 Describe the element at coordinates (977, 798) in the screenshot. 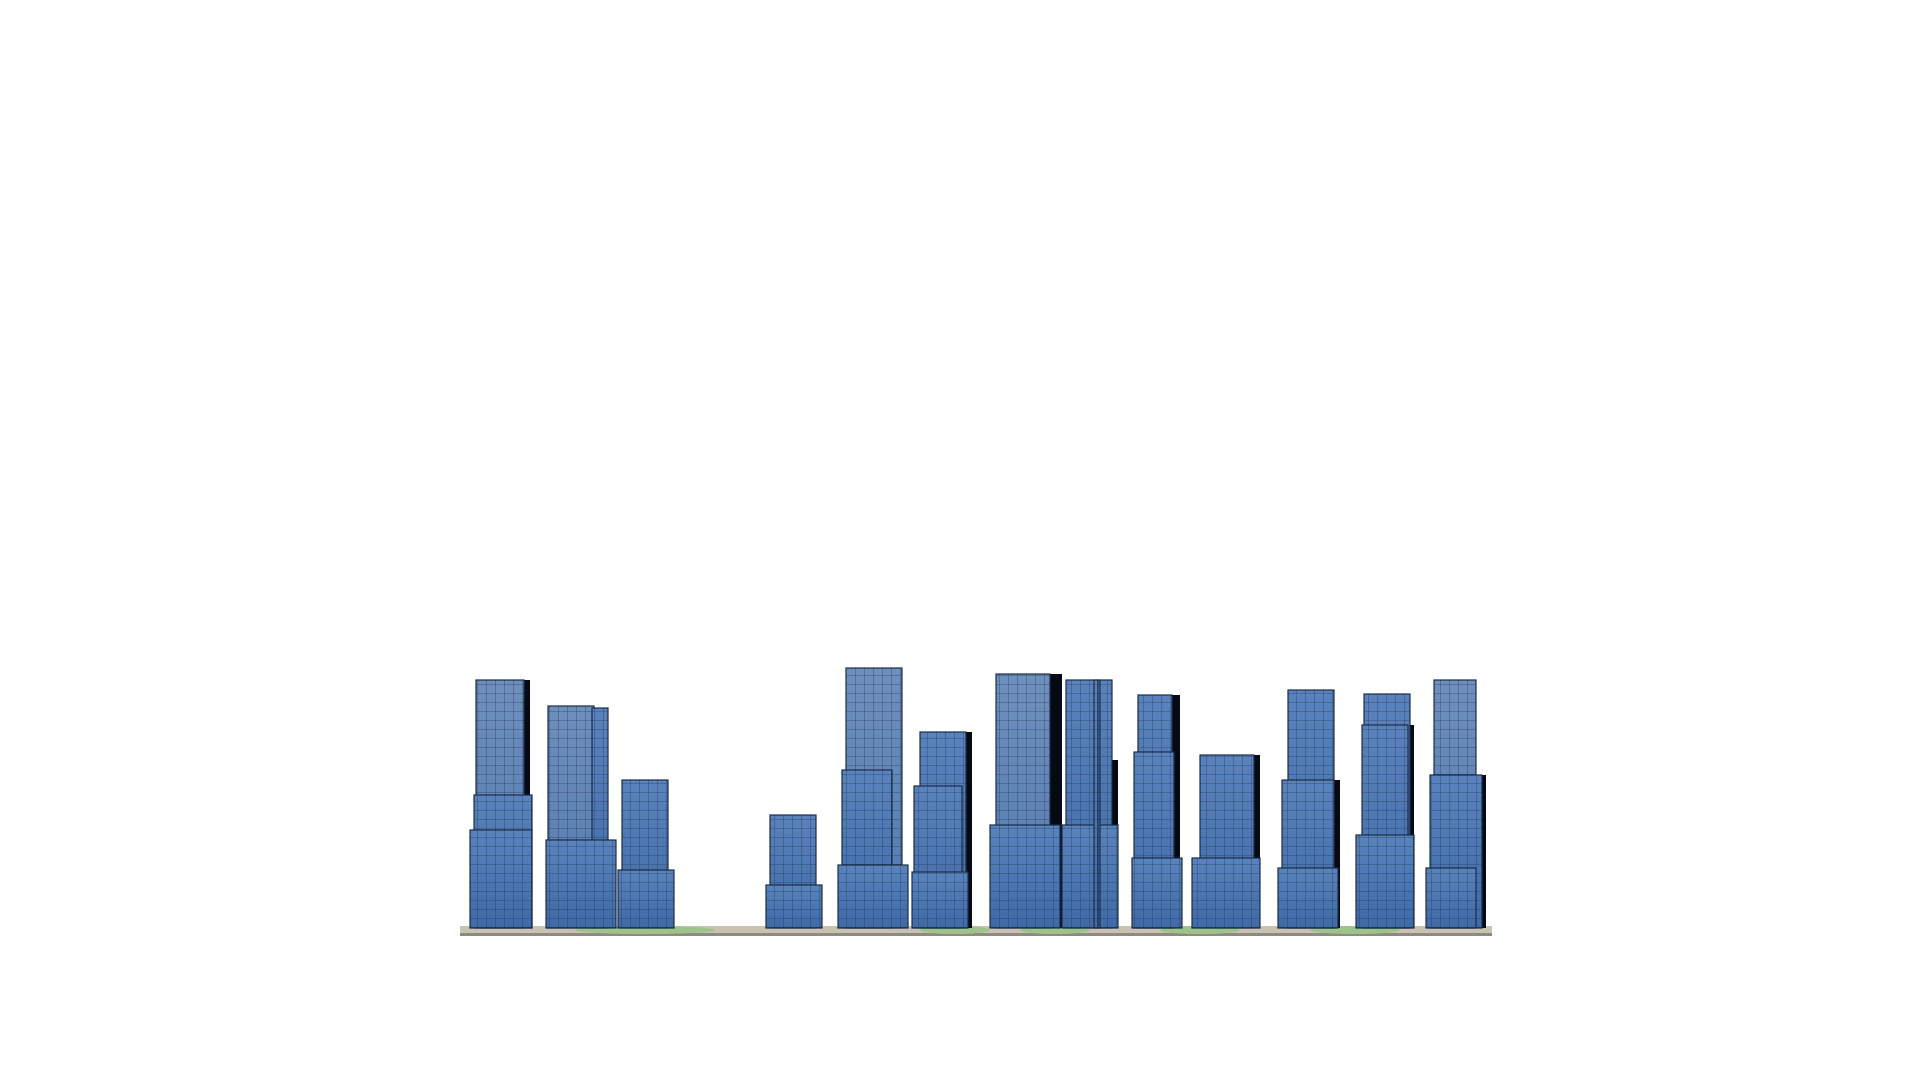

I see `tower-group` at that location.